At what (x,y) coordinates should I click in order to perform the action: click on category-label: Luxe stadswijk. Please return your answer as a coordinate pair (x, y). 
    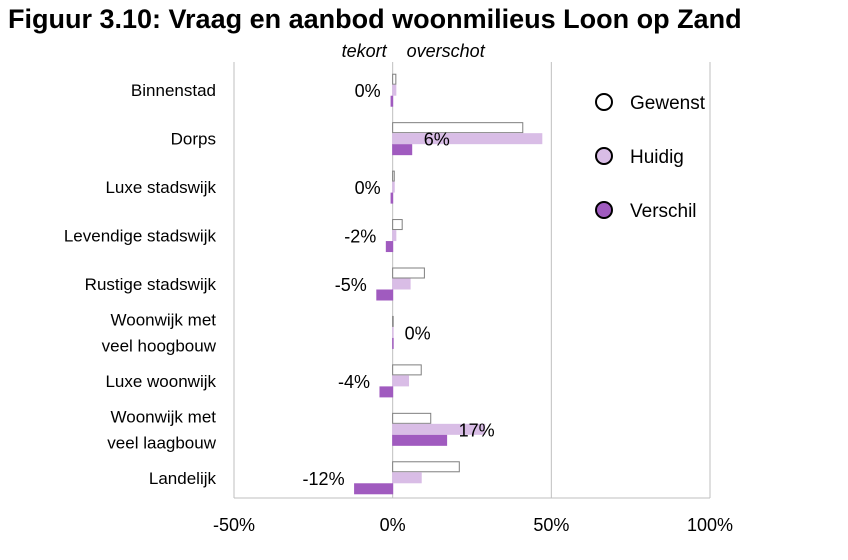
    Looking at the image, I should click on (160, 187).